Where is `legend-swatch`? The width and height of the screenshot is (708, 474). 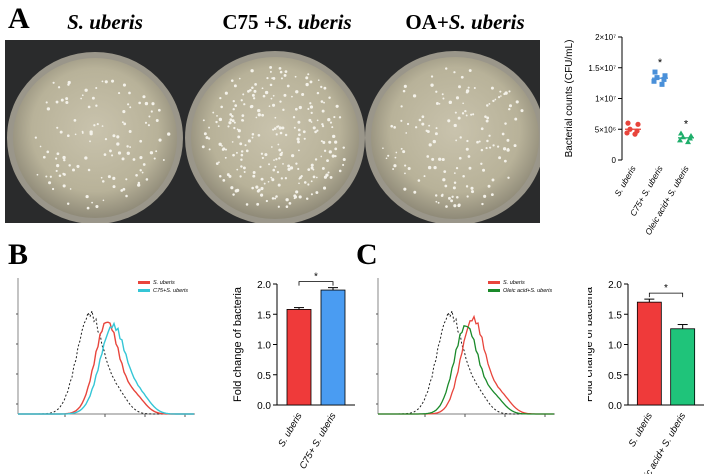
legend-swatch is located at coordinates (494, 290).